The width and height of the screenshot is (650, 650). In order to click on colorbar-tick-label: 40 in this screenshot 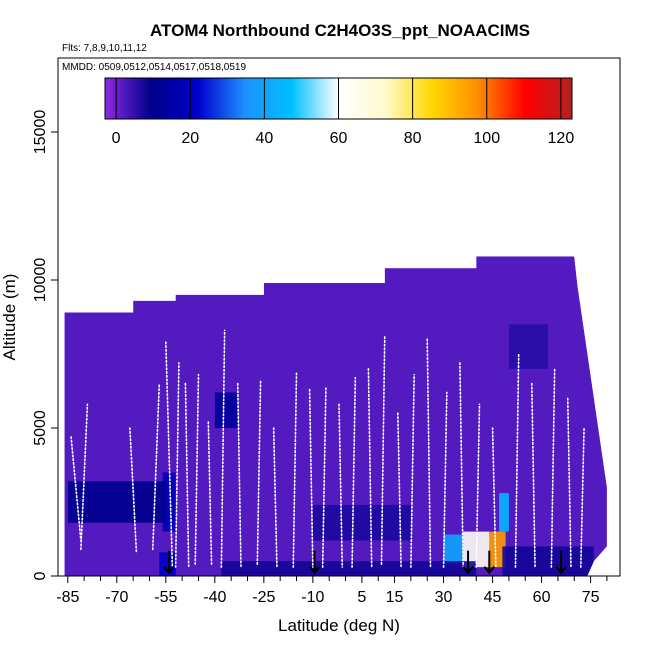, I will do `click(264, 138)`.